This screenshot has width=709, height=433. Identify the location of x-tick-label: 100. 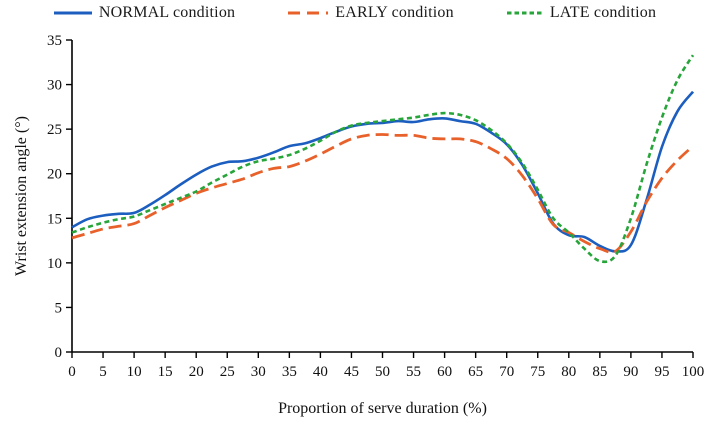
(693, 372).